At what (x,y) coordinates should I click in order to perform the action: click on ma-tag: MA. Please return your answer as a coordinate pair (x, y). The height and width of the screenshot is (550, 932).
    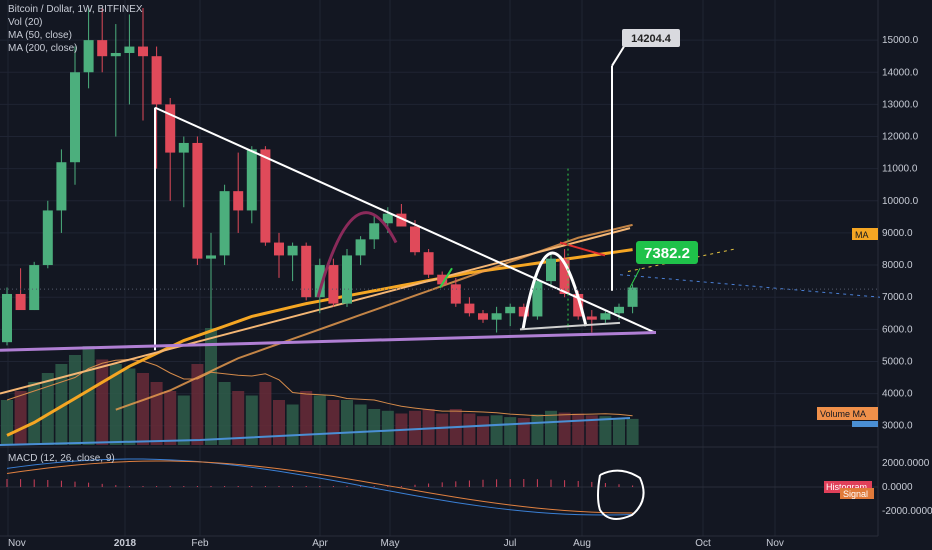
    Looking at the image, I should click on (862, 235).